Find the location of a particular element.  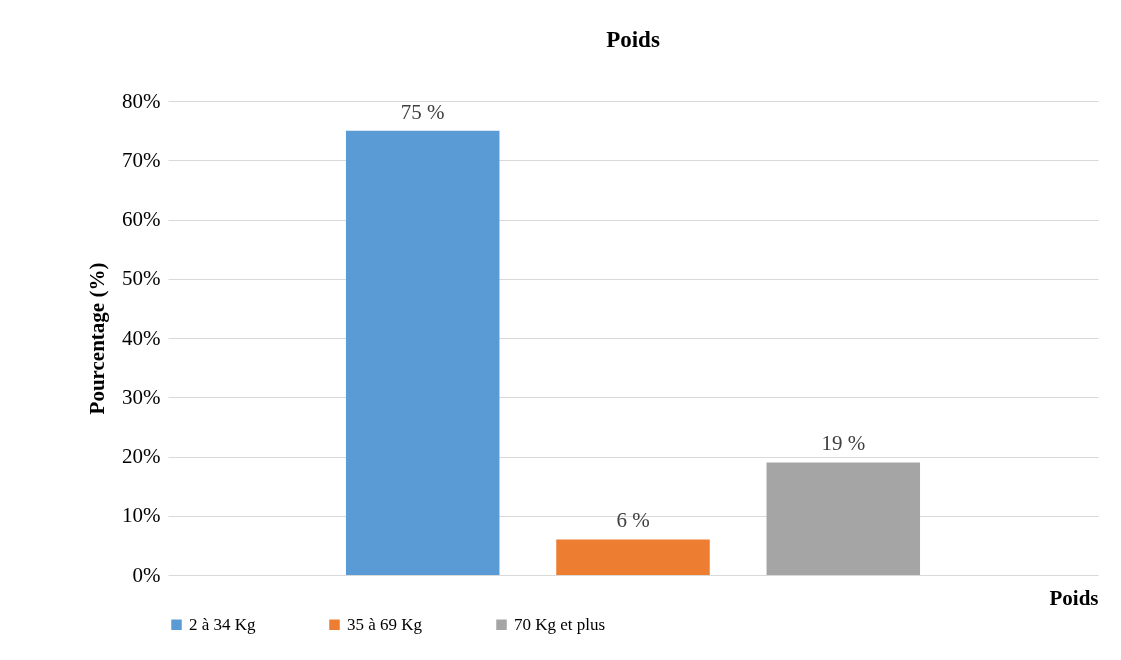

chart-title: Poids is located at coordinates (633, 39).